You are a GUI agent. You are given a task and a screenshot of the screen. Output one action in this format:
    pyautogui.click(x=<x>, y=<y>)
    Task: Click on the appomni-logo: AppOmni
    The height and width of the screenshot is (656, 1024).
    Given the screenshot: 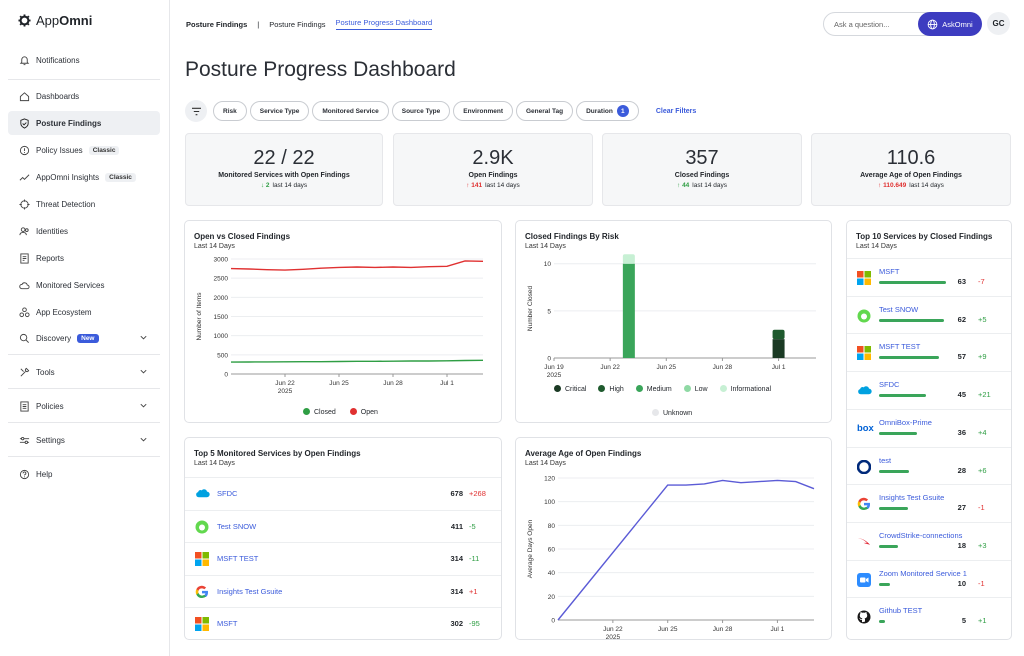 What is the action you would take?
    pyautogui.click(x=55, y=20)
    